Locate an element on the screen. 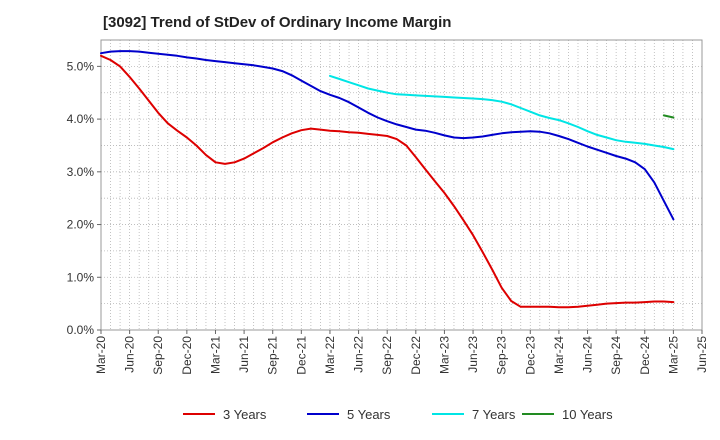 Image resolution: width=720 pixels, height=440 pixels. x-tick-label: Jun-24 is located at coordinates (588, 354).